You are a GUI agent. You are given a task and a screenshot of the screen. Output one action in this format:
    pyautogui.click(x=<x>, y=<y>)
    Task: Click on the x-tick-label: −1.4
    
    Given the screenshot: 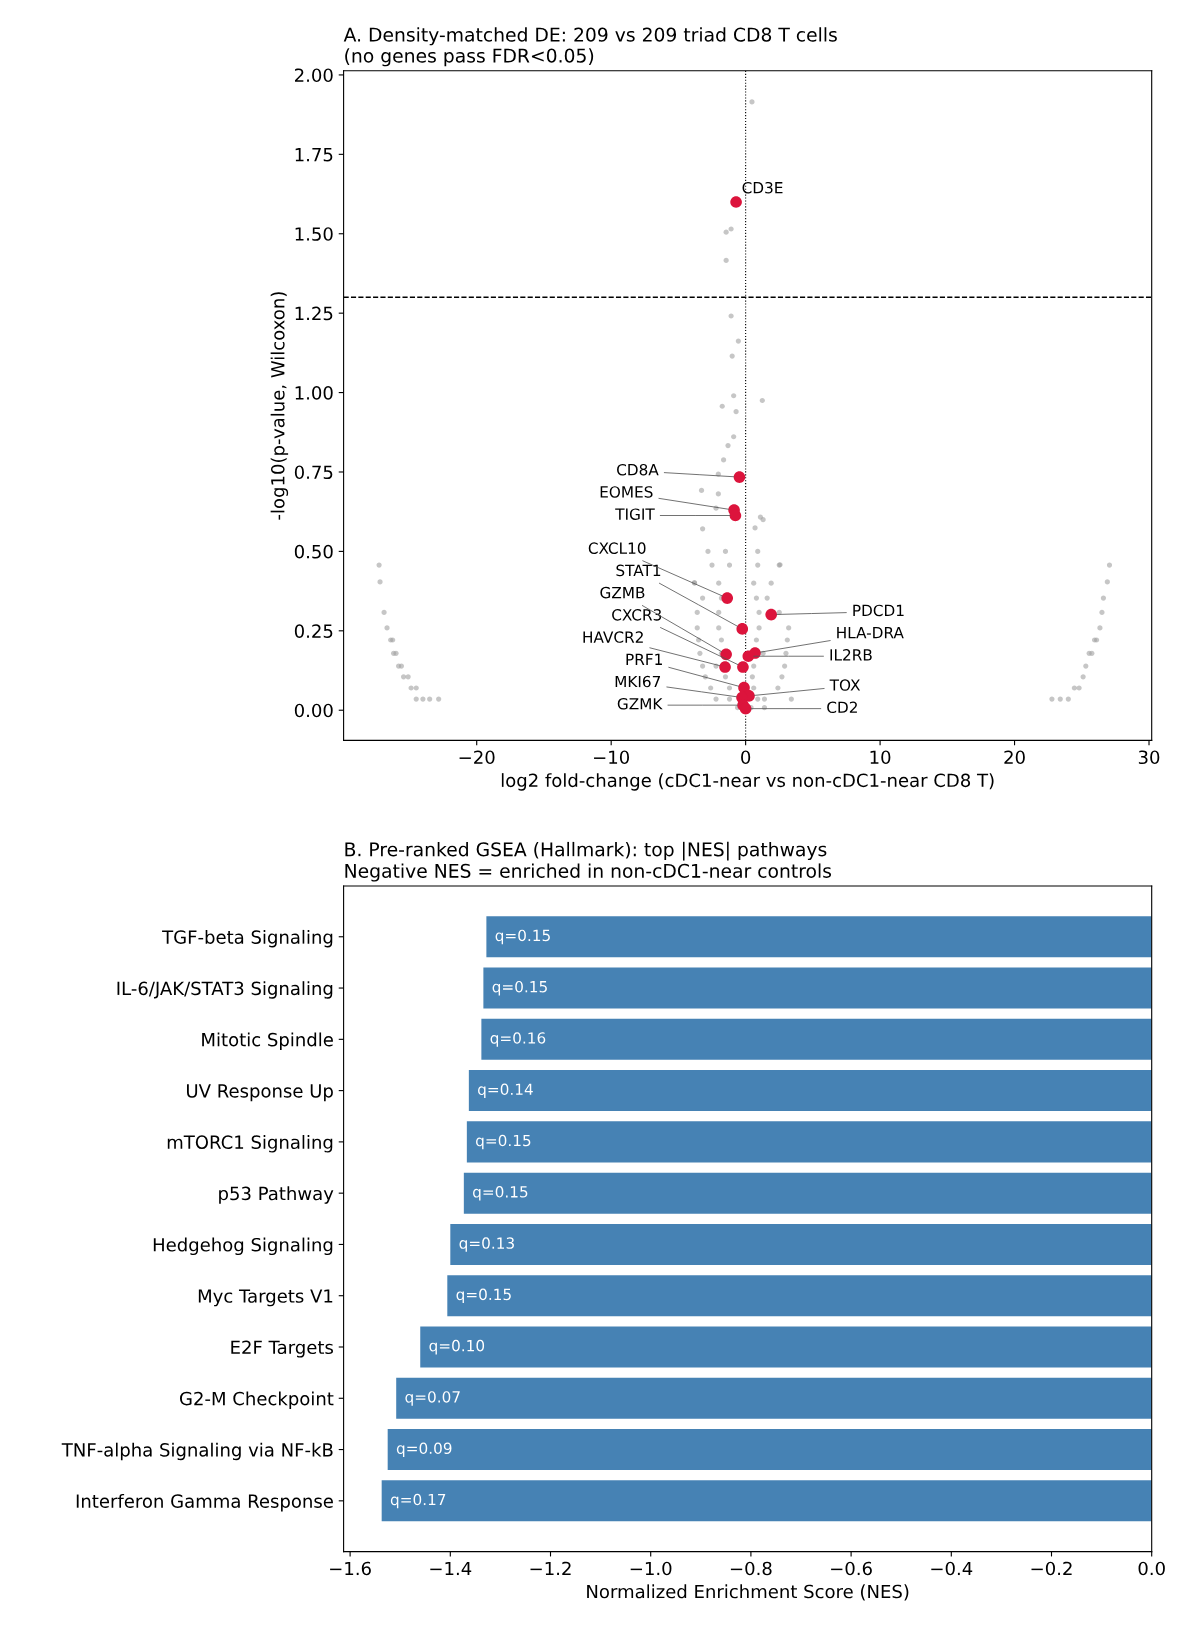 What is the action you would take?
    pyautogui.click(x=451, y=1568)
    